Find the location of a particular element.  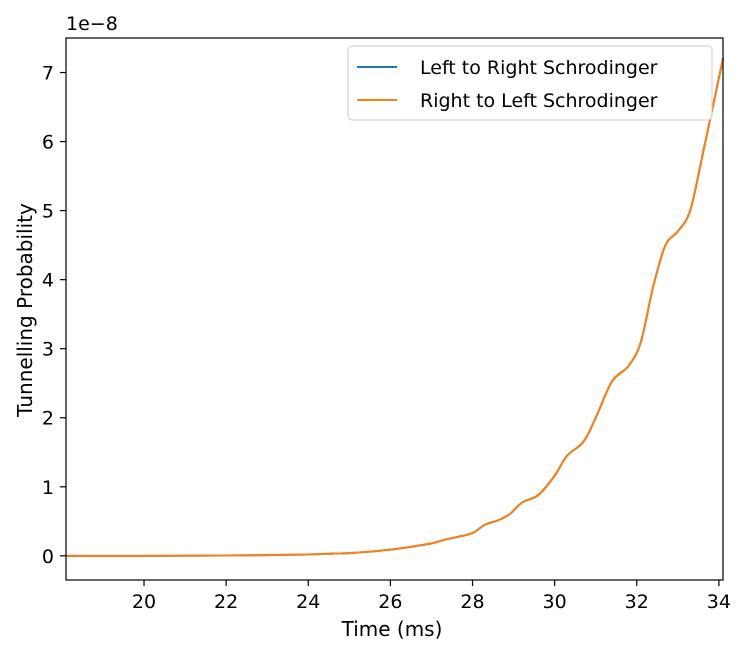

x-tick-label: 32 is located at coordinates (637, 602).